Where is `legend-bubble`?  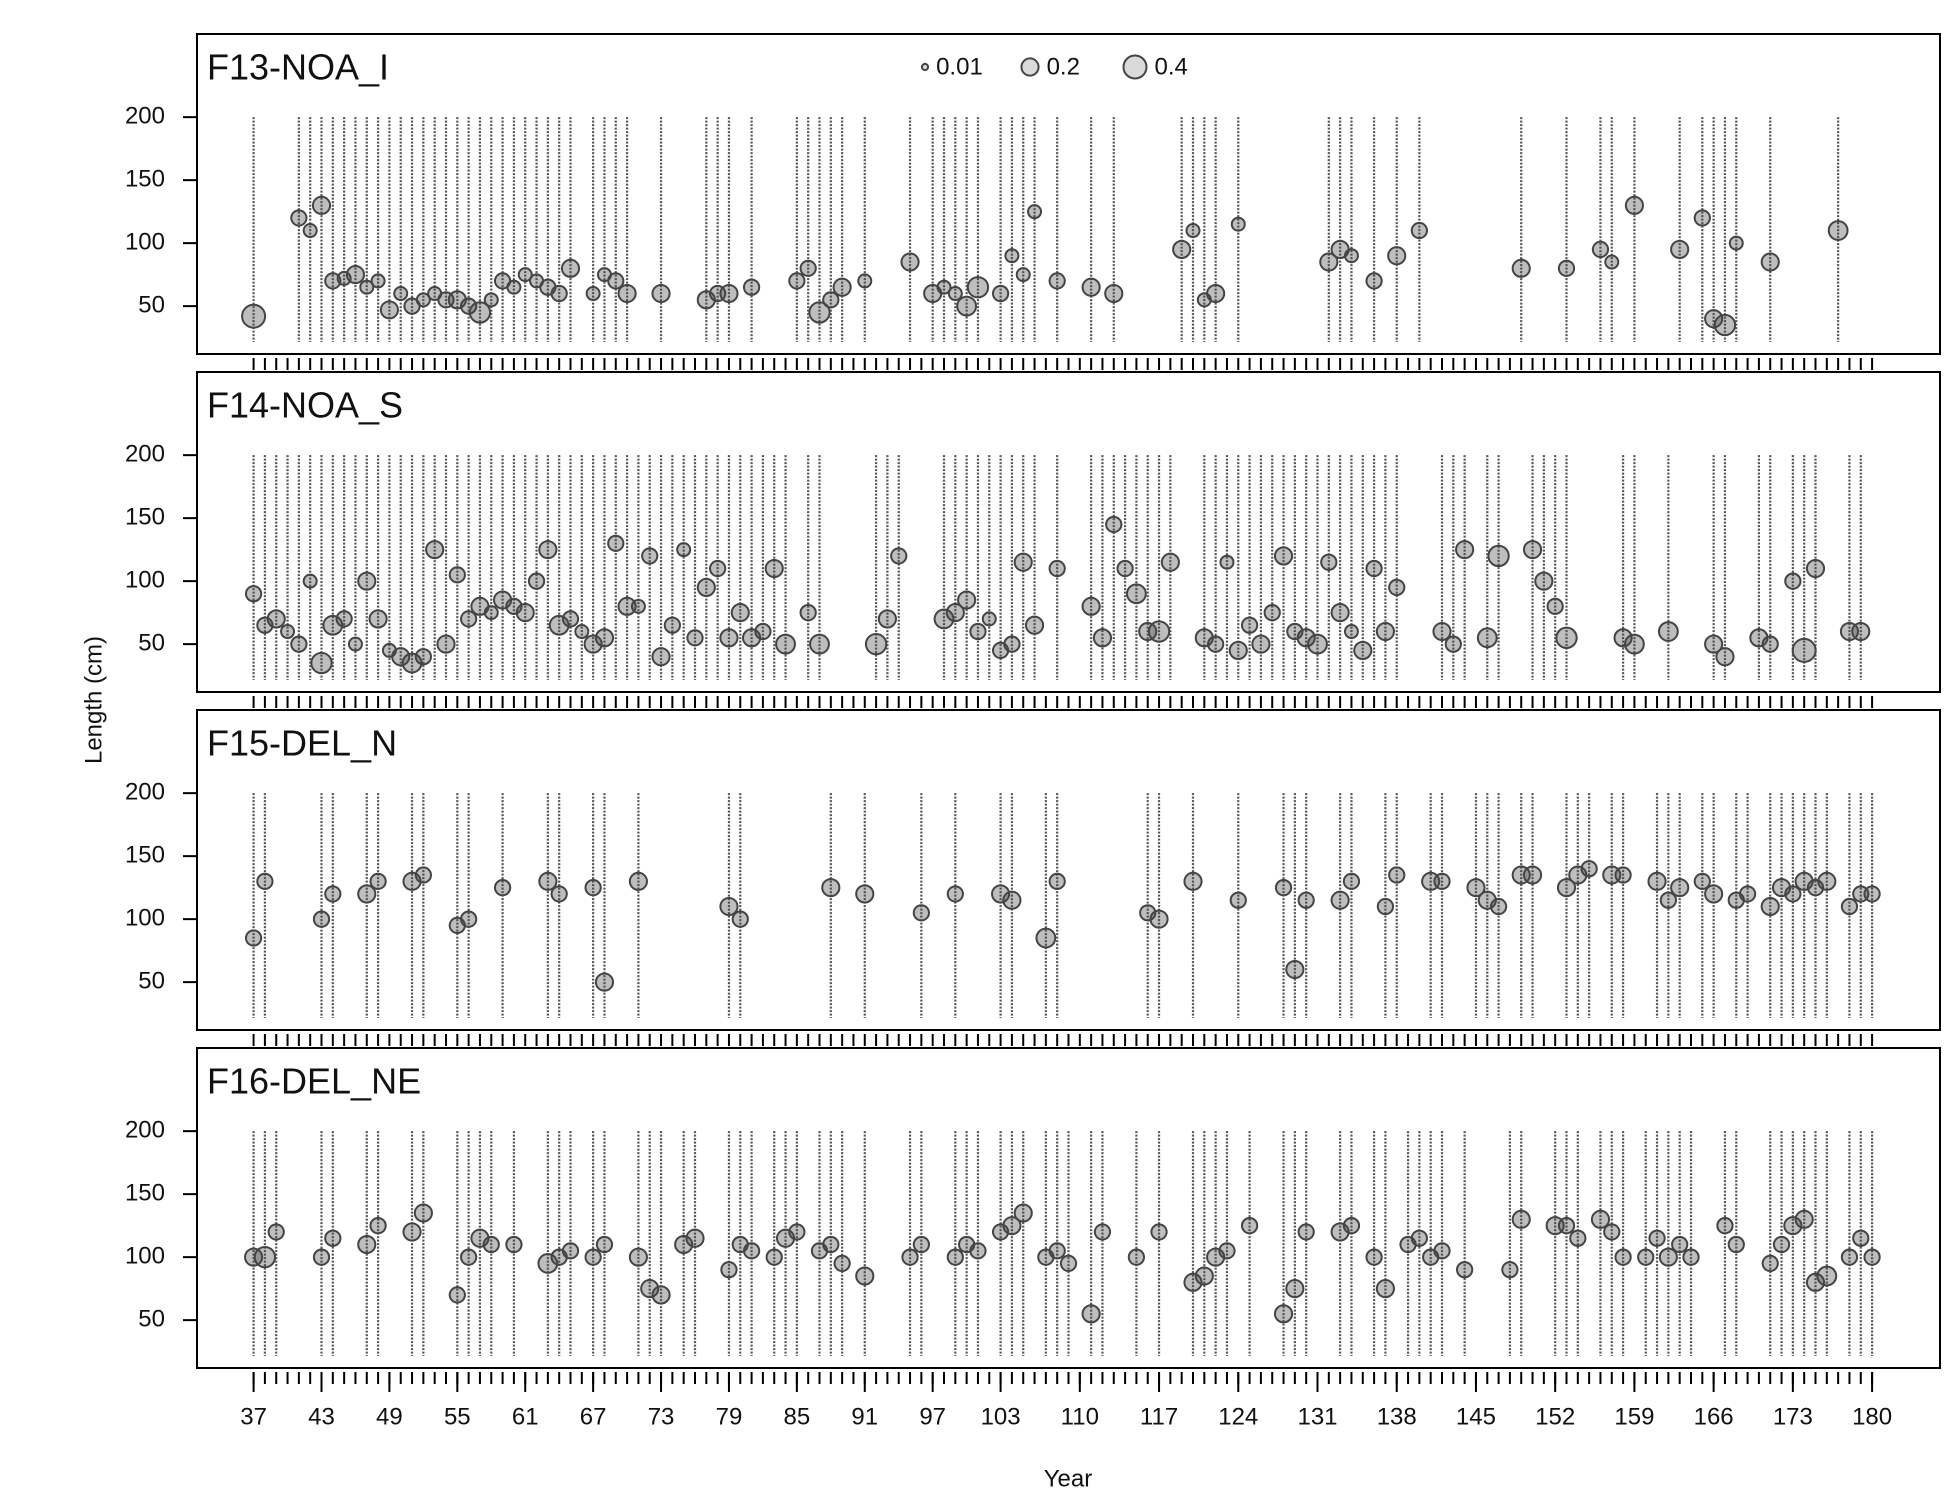 legend-bubble is located at coordinates (925, 67).